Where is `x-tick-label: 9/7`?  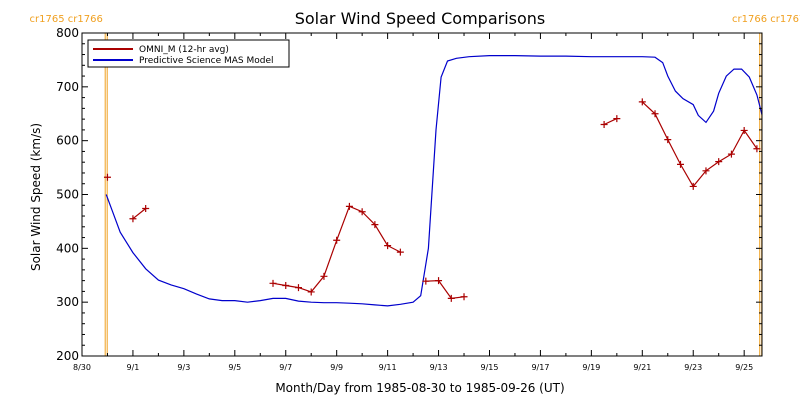 x-tick-label: 9/7 is located at coordinates (285, 367).